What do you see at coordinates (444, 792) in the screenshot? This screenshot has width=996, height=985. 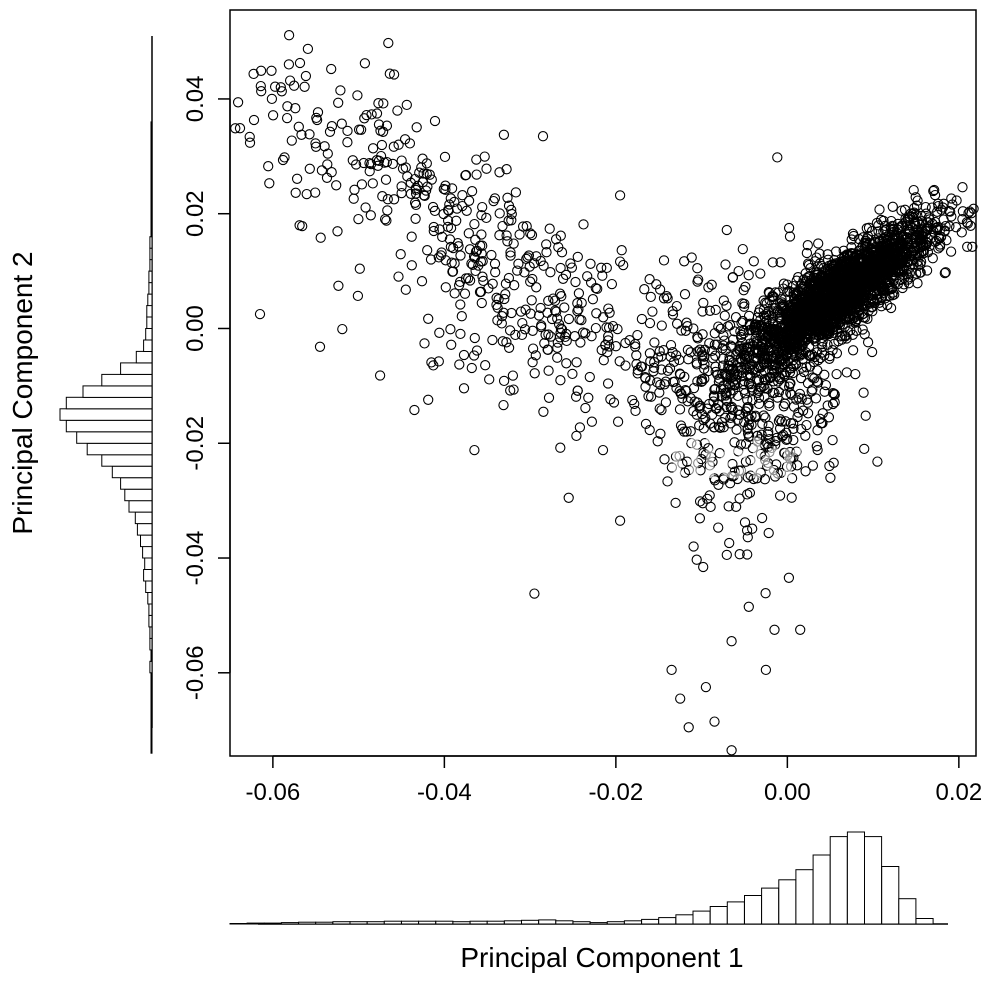 I see `x-tick-label: -0.04` at bounding box center [444, 792].